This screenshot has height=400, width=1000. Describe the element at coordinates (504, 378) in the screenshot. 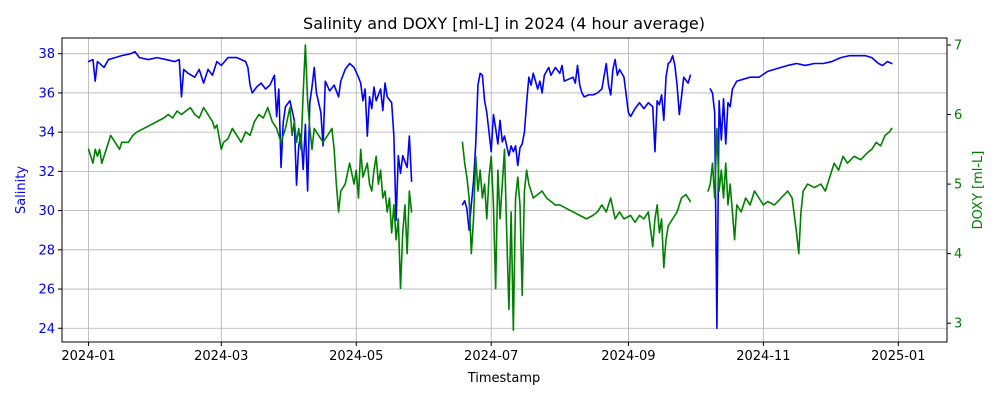

I see `x-axis-label: Timestamp` at that location.